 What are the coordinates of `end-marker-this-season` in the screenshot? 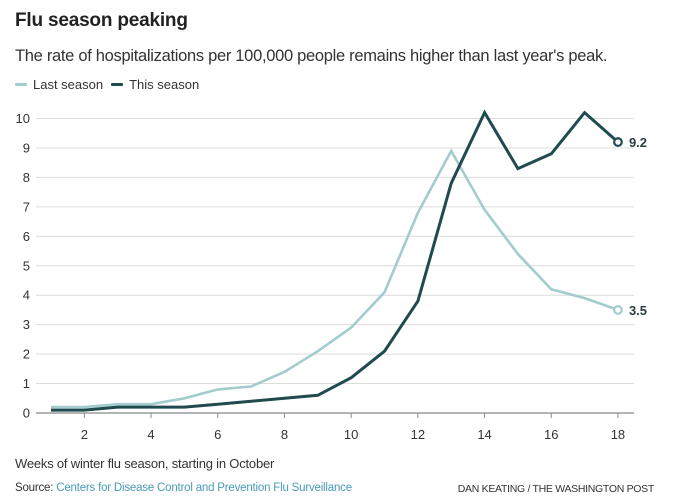 It's located at (618, 142).